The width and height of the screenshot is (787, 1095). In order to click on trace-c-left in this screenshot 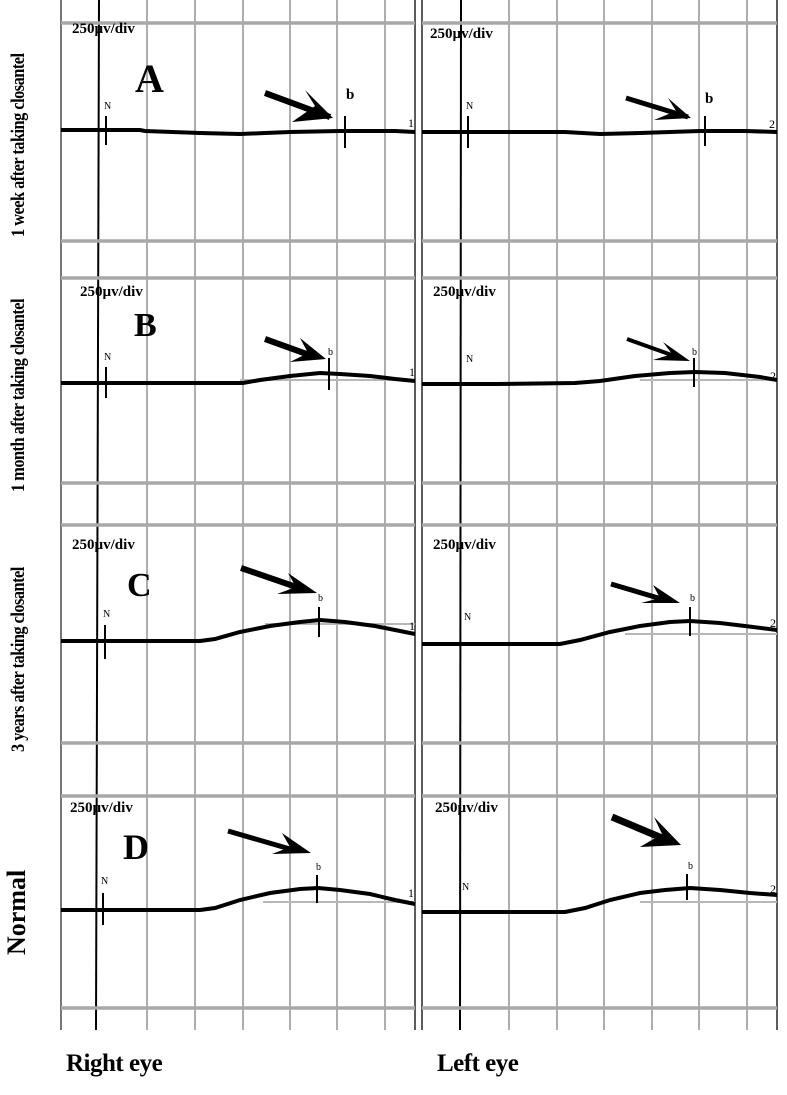, I will do `click(600, 632)`.